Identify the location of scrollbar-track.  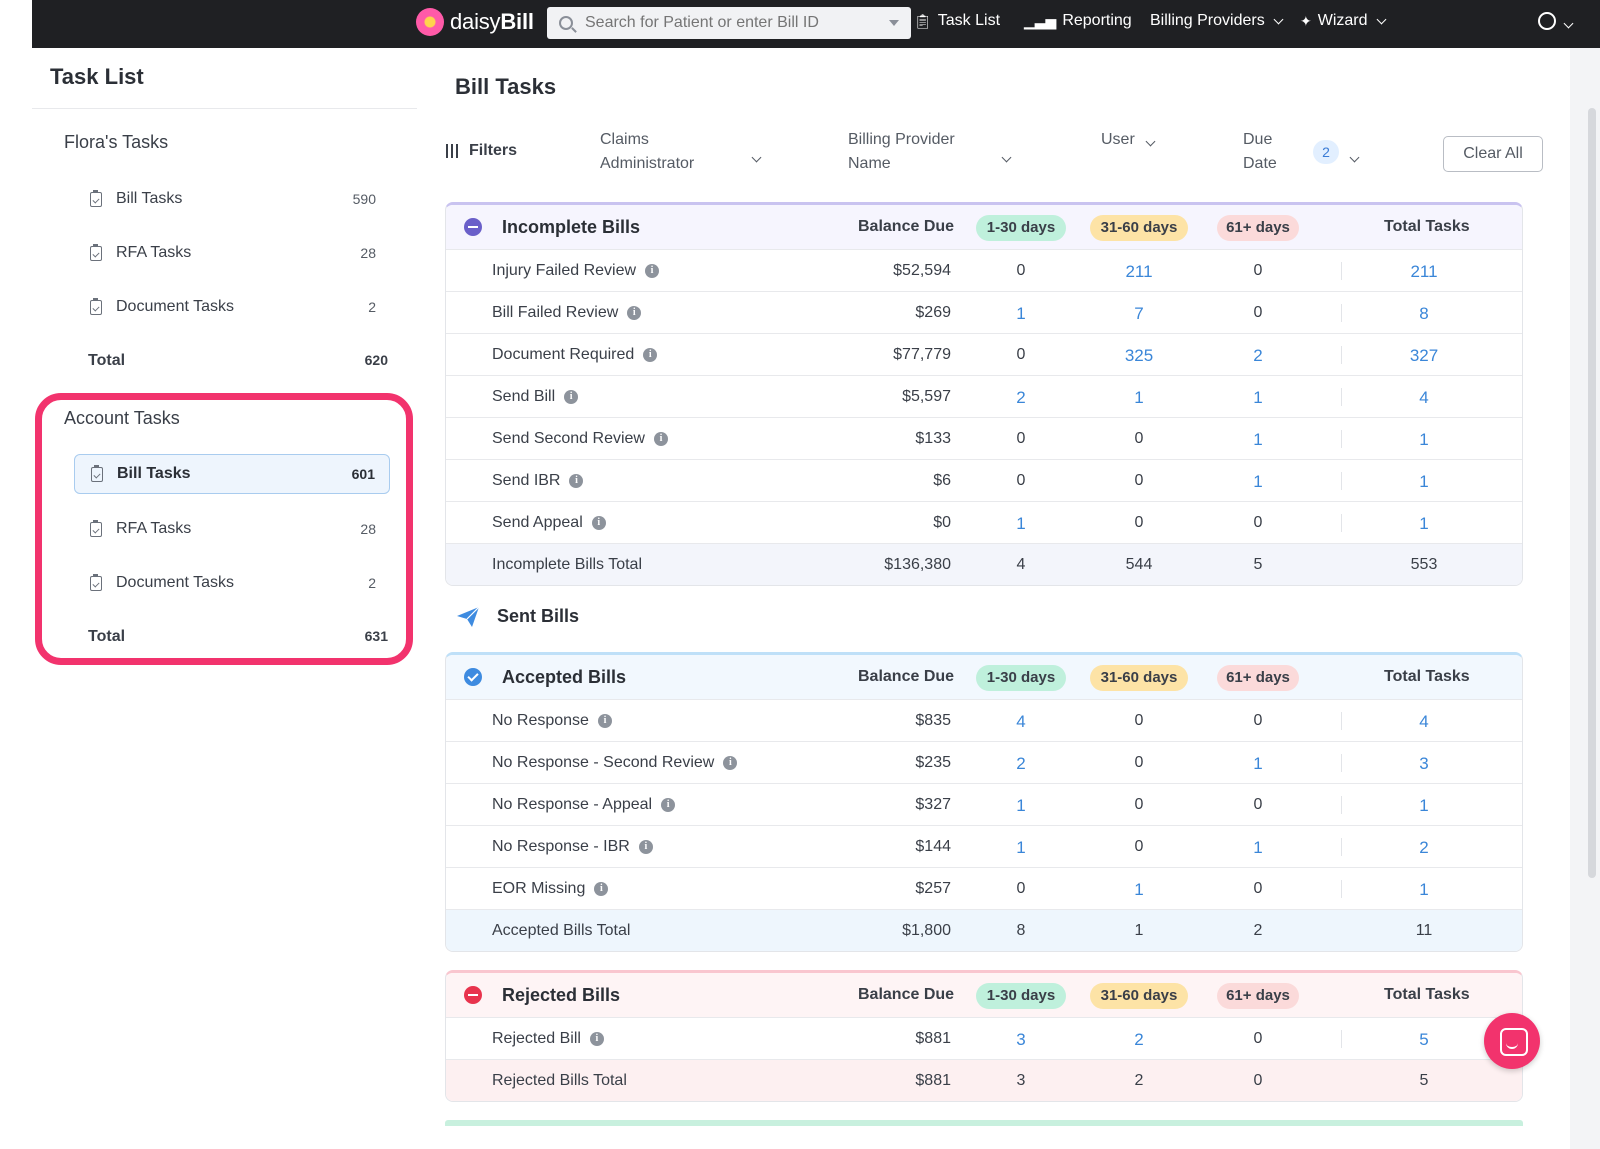
(1585, 598).